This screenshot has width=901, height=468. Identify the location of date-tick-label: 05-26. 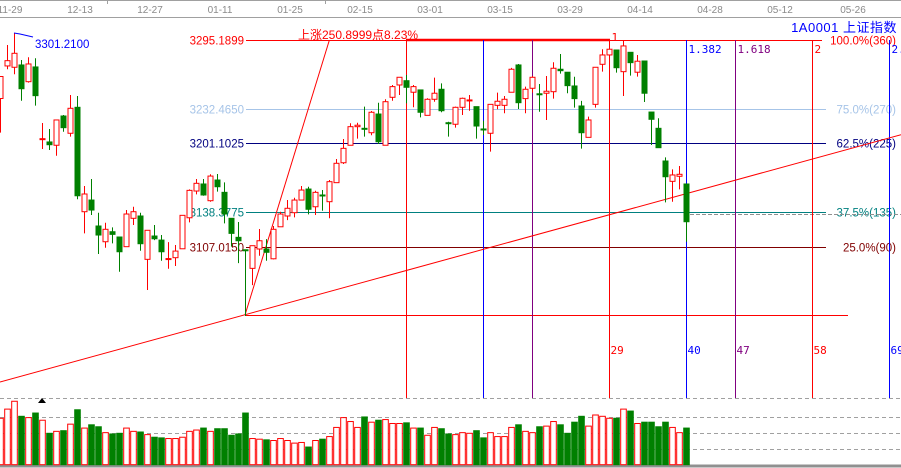
(853, 10).